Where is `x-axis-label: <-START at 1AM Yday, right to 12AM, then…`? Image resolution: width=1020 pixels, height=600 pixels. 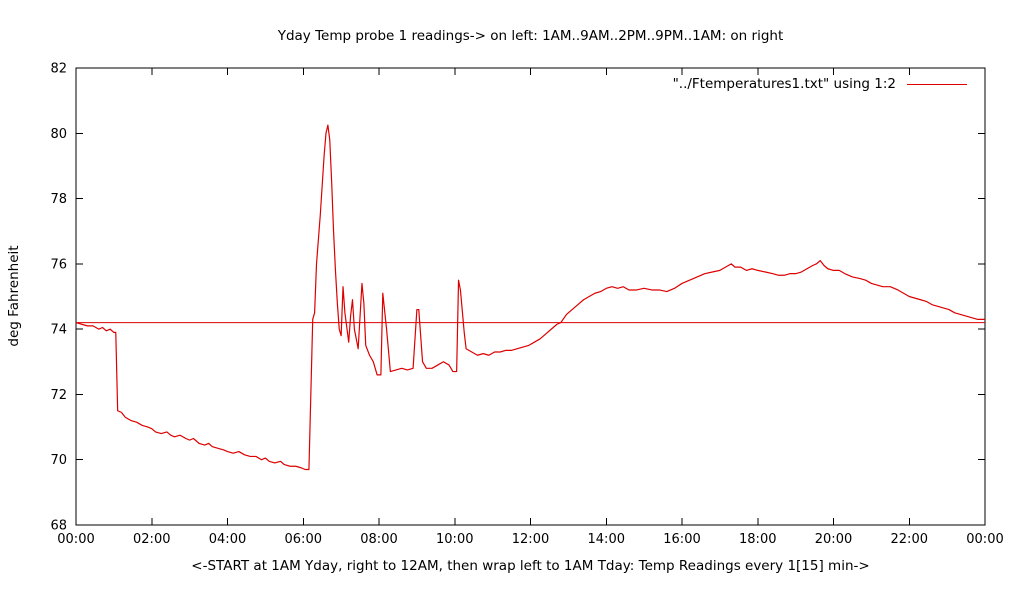 x-axis-label: <-START at 1AM Yday, right to 12AM, then… is located at coordinates (530, 566).